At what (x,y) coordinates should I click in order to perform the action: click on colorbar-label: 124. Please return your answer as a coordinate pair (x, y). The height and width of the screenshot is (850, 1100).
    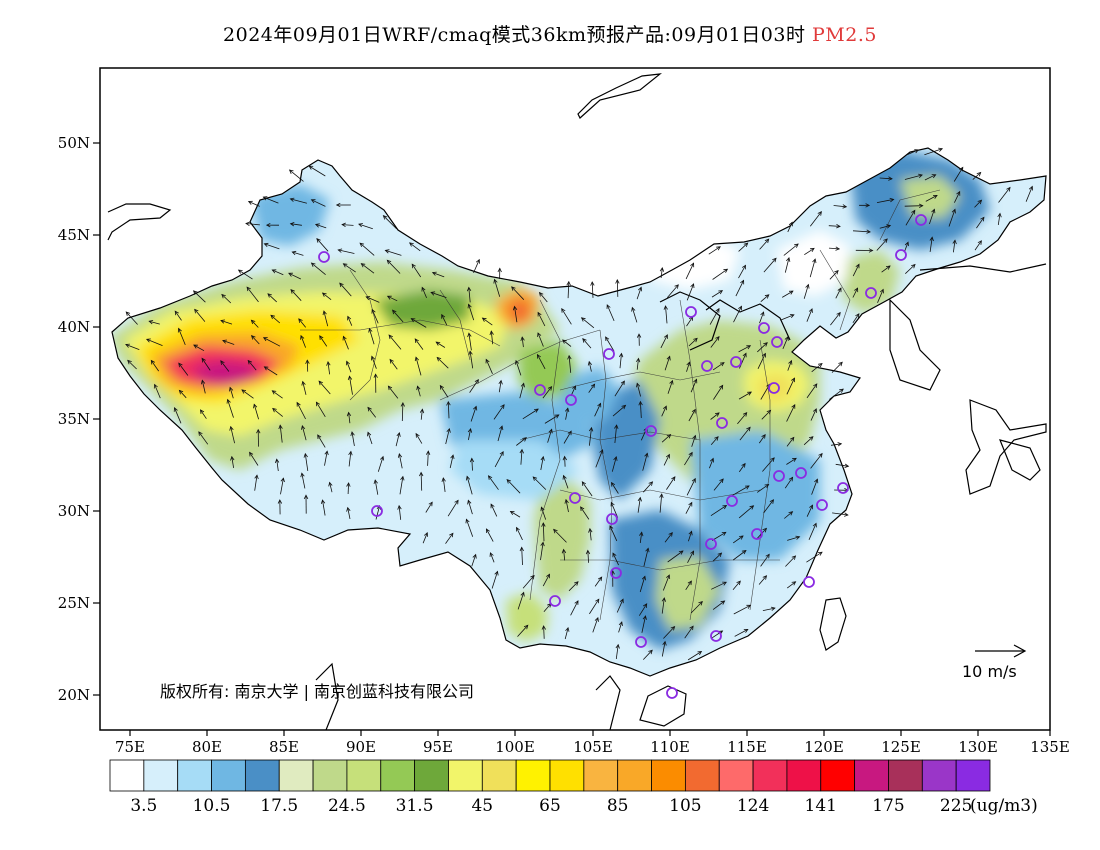
    Looking at the image, I should click on (753, 806).